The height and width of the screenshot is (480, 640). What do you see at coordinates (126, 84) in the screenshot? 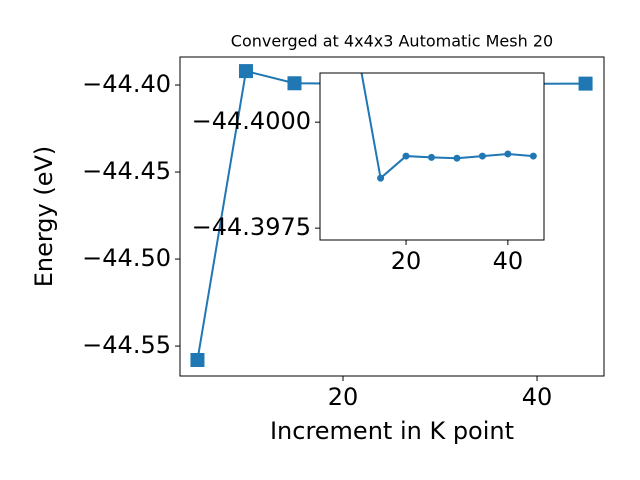
I see `y-tick-label: −44.40` at bounding box center [126, 84].